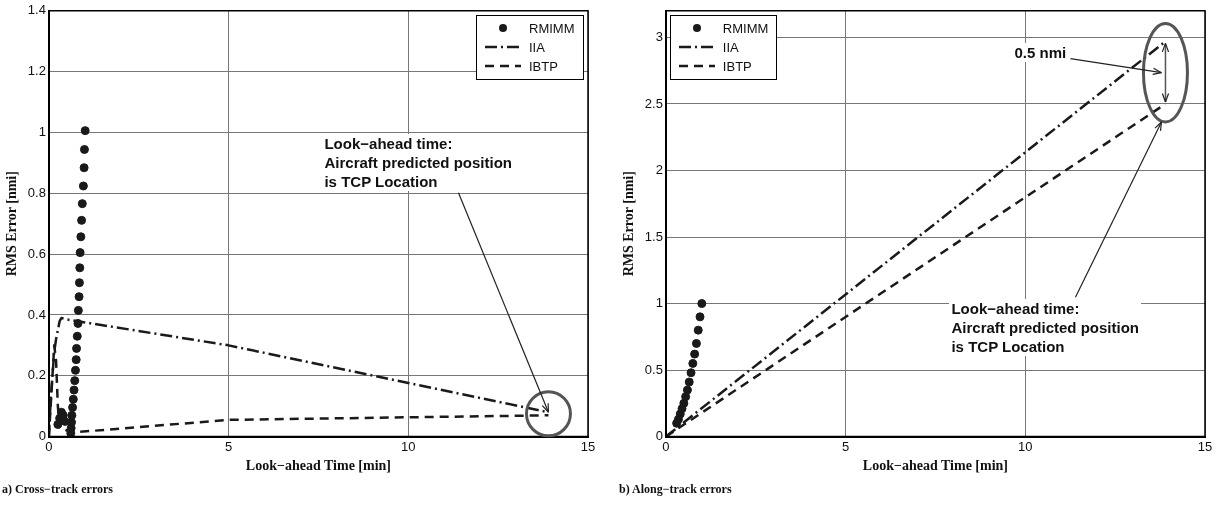 The image size is (1217, 506). What do you see at coordinates (36, 10) in the screenshot?
I see `y-tick-label: 1.4` at bounding box center [36, 10].